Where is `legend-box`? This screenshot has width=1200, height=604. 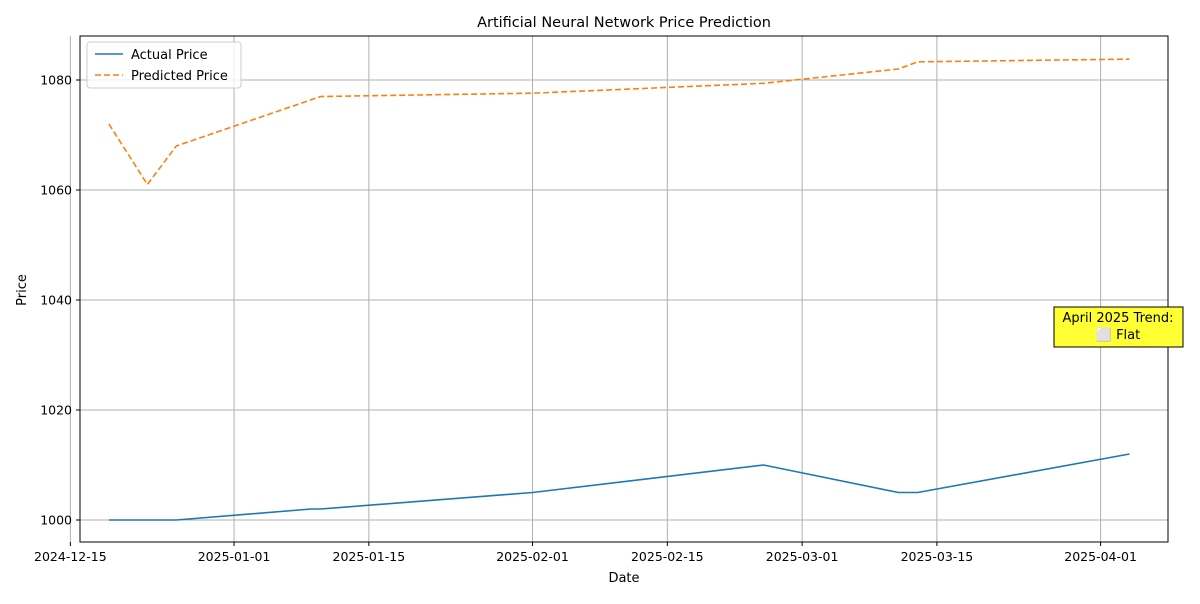 legend-box is located at coordinates (164, 65).